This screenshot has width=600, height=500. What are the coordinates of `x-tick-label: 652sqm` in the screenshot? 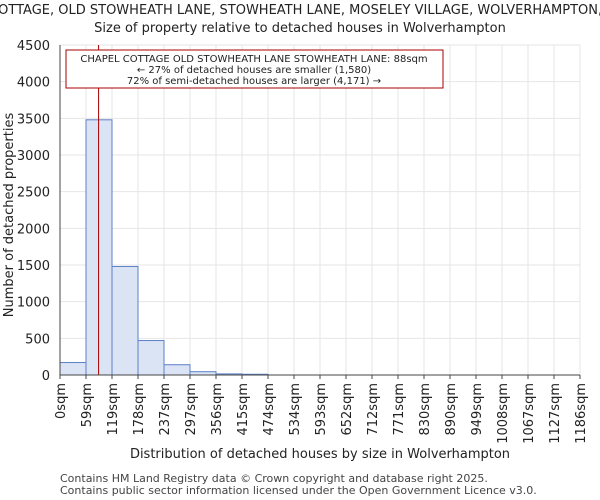 It's located at (347, 409).